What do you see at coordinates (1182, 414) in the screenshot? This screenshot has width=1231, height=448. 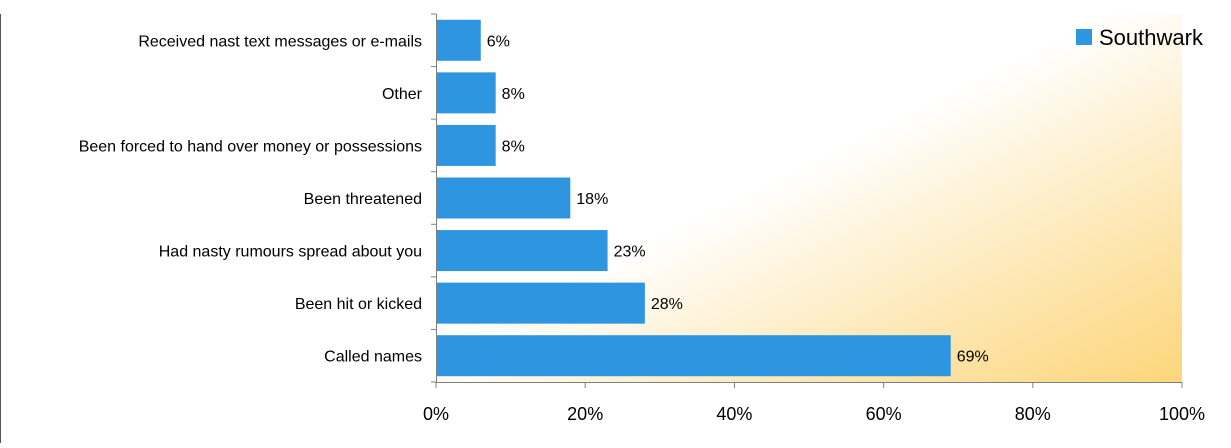 I see `x-tick-label-5: 100%` at bounding box center [1182, 414].